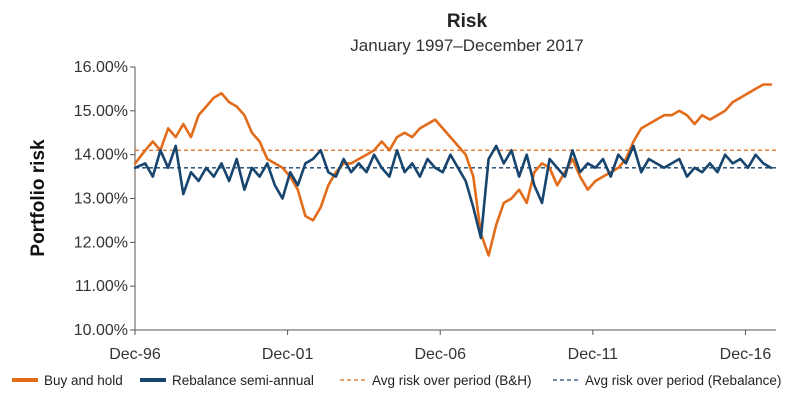 This screenshot has height=400, width=800. What do you see at coordinates (746, 354) in the screenshot?
I see `x-tick-label: Dec-16` at bounding box center [746, 354].